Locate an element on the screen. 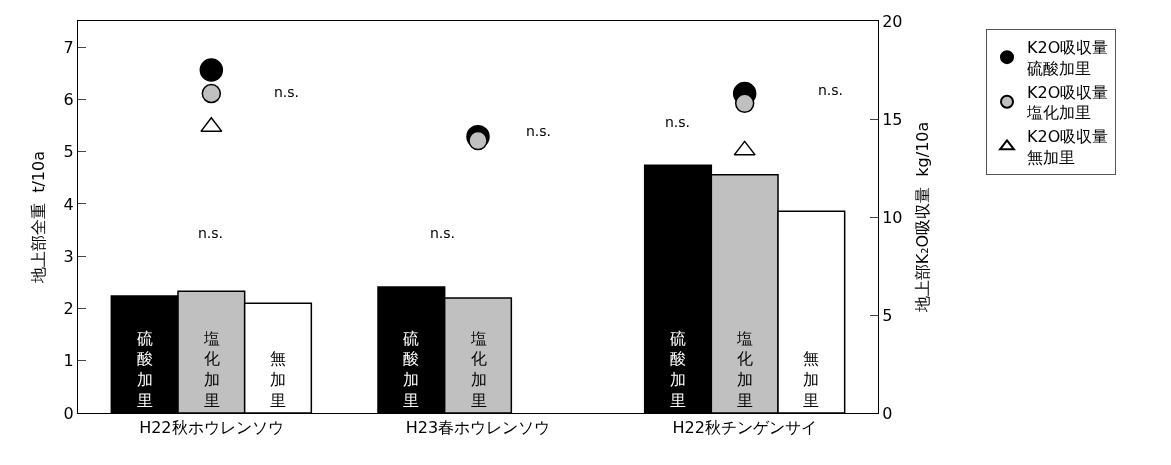 The height and width of the screenshot is (465, 1171). legend-label: K2O吸収量無加里 is located at coordinates (1068, 147).